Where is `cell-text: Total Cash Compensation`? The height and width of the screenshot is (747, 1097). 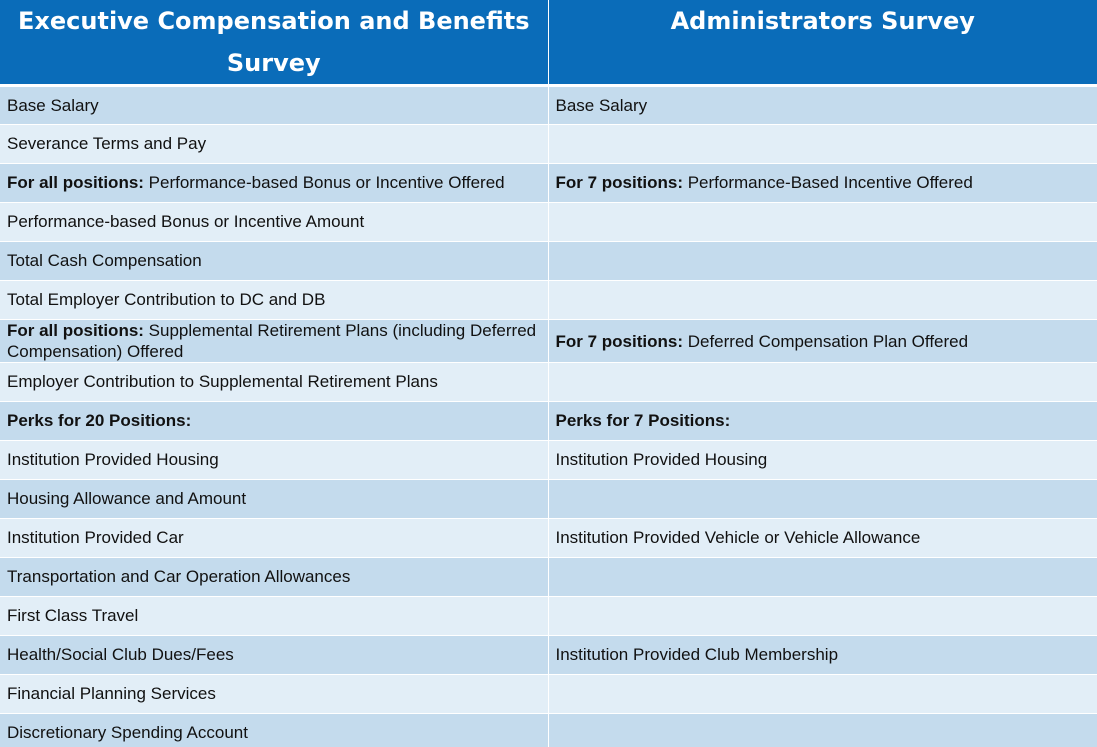 cell-text: Total Cash Compensation is located at coordinates (104, 260).